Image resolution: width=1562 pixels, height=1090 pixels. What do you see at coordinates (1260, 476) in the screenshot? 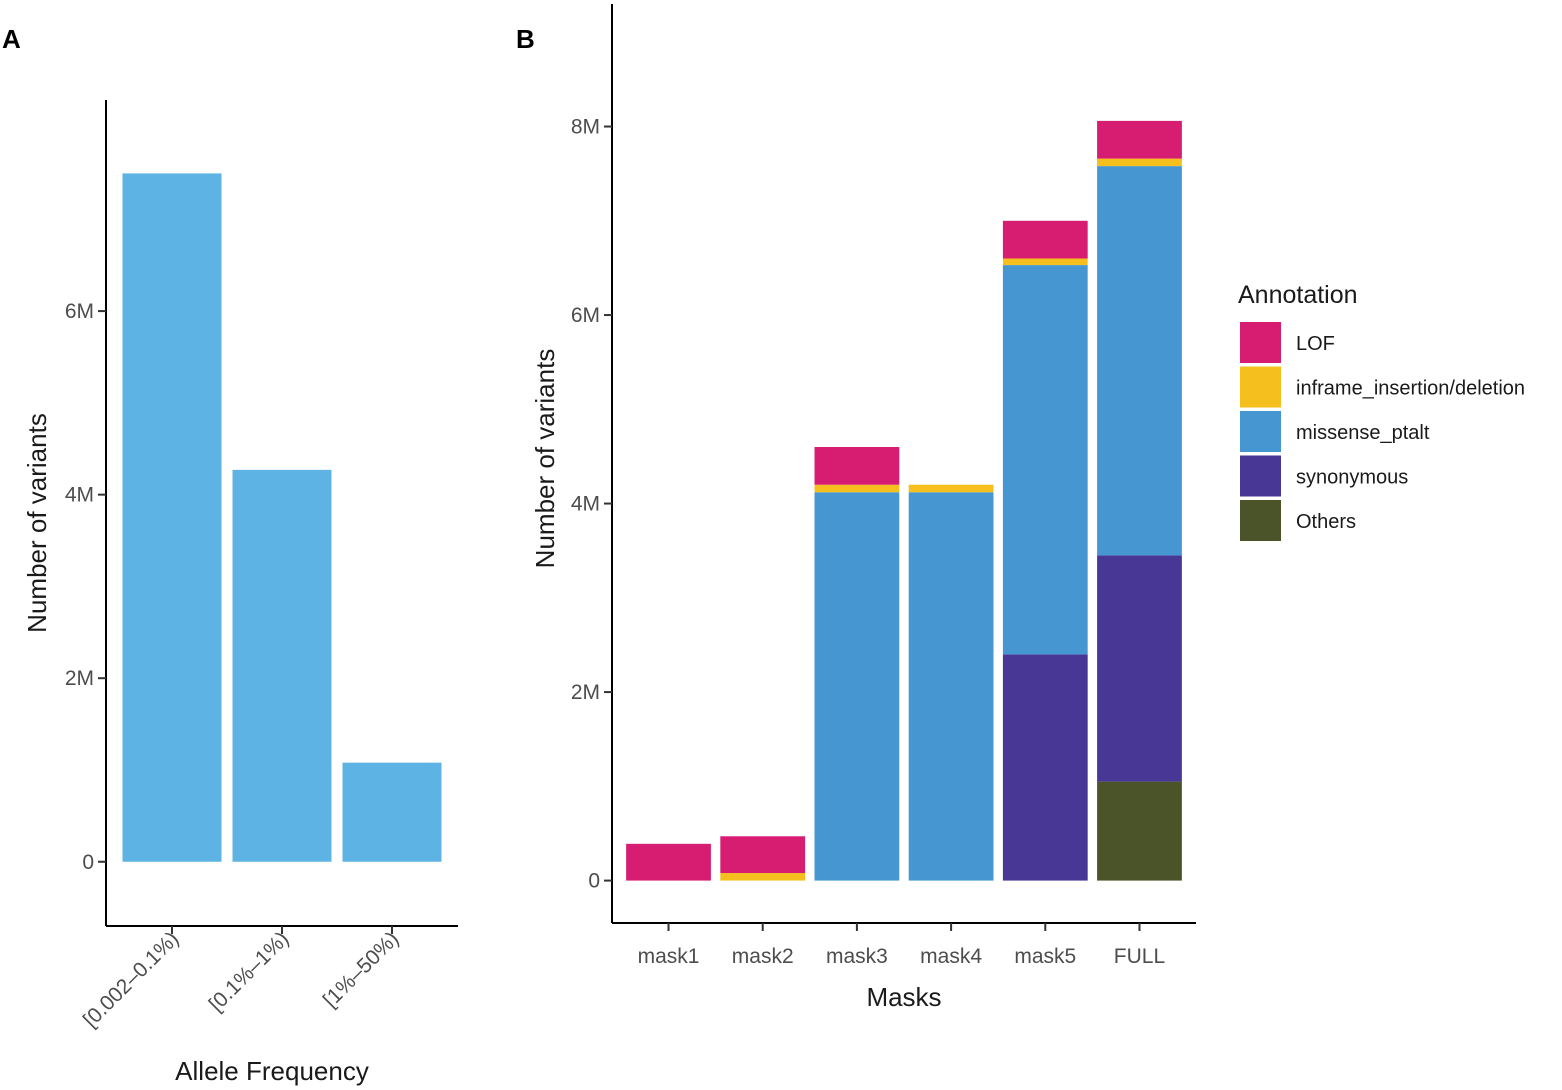
I see `legend-swatch-synonymous` at bounding box center [1260, 476].